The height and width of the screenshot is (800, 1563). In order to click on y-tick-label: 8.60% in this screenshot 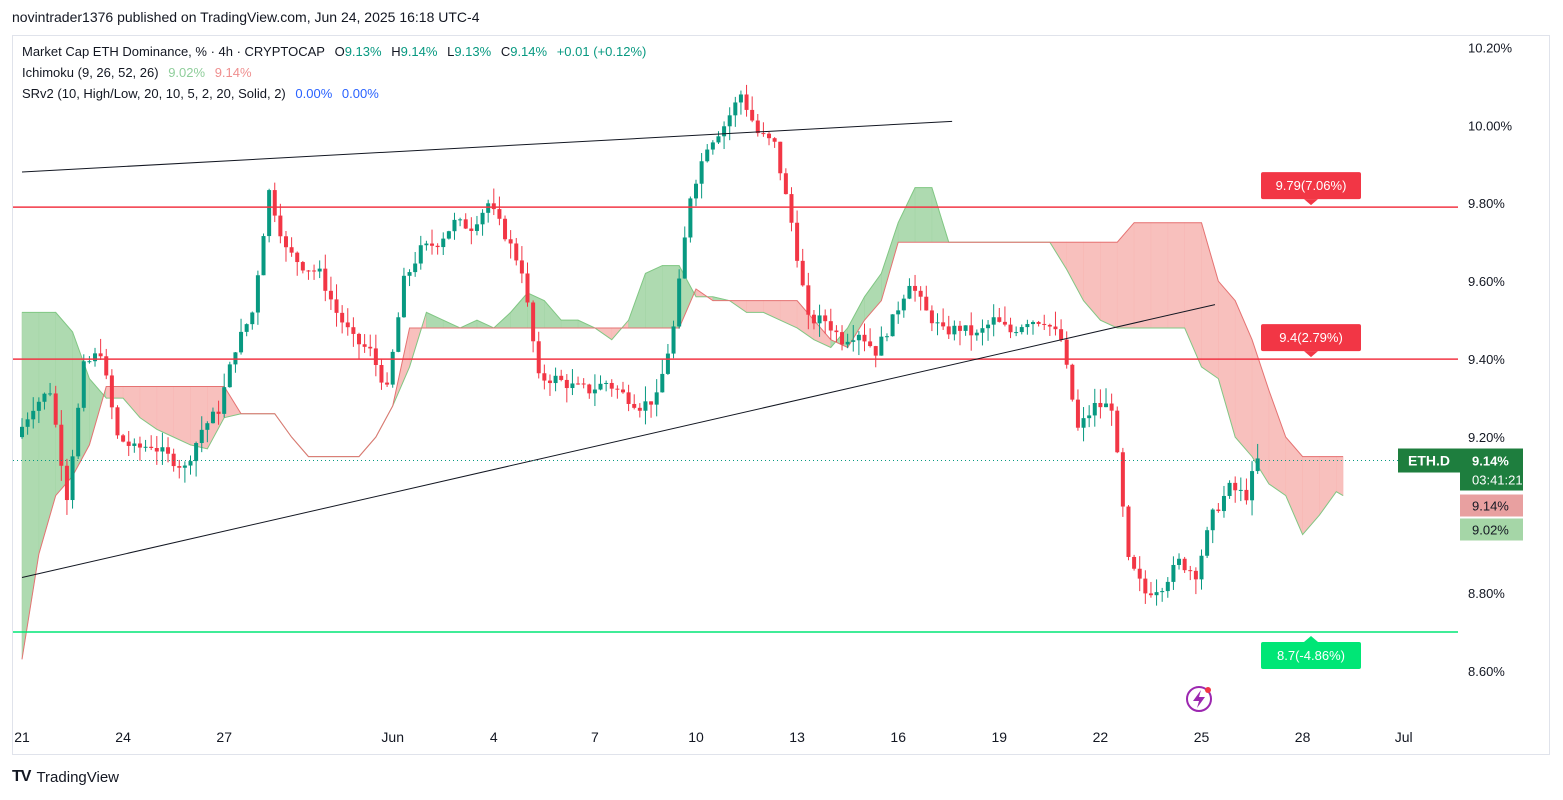, I will do `click(1486, 671)`.